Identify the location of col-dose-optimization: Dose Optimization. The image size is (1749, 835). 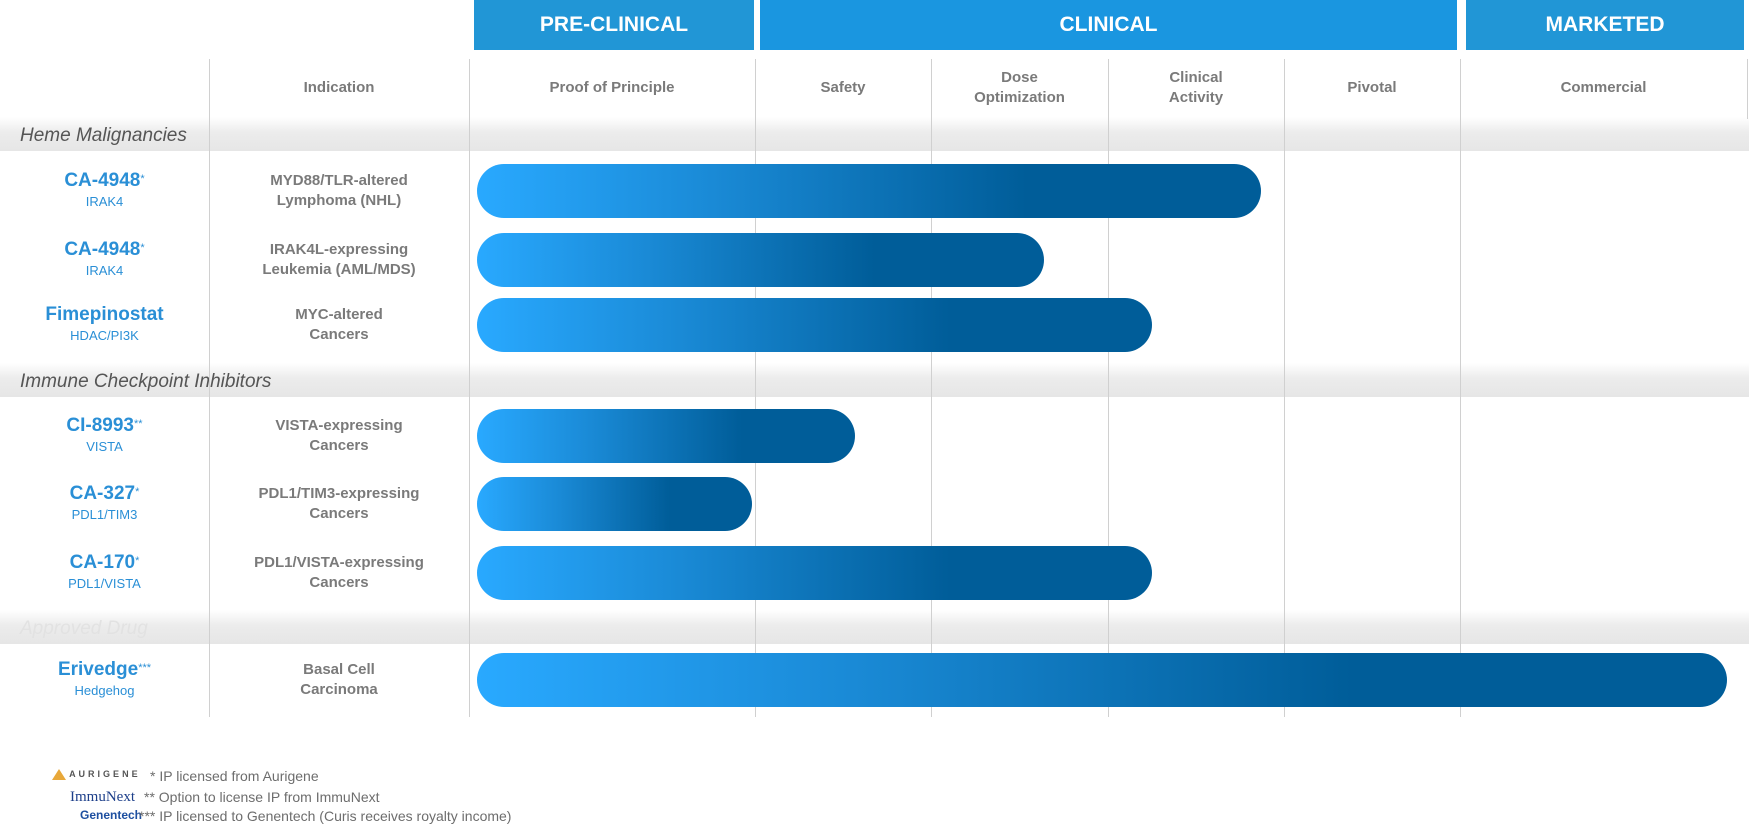
(1019, 87).